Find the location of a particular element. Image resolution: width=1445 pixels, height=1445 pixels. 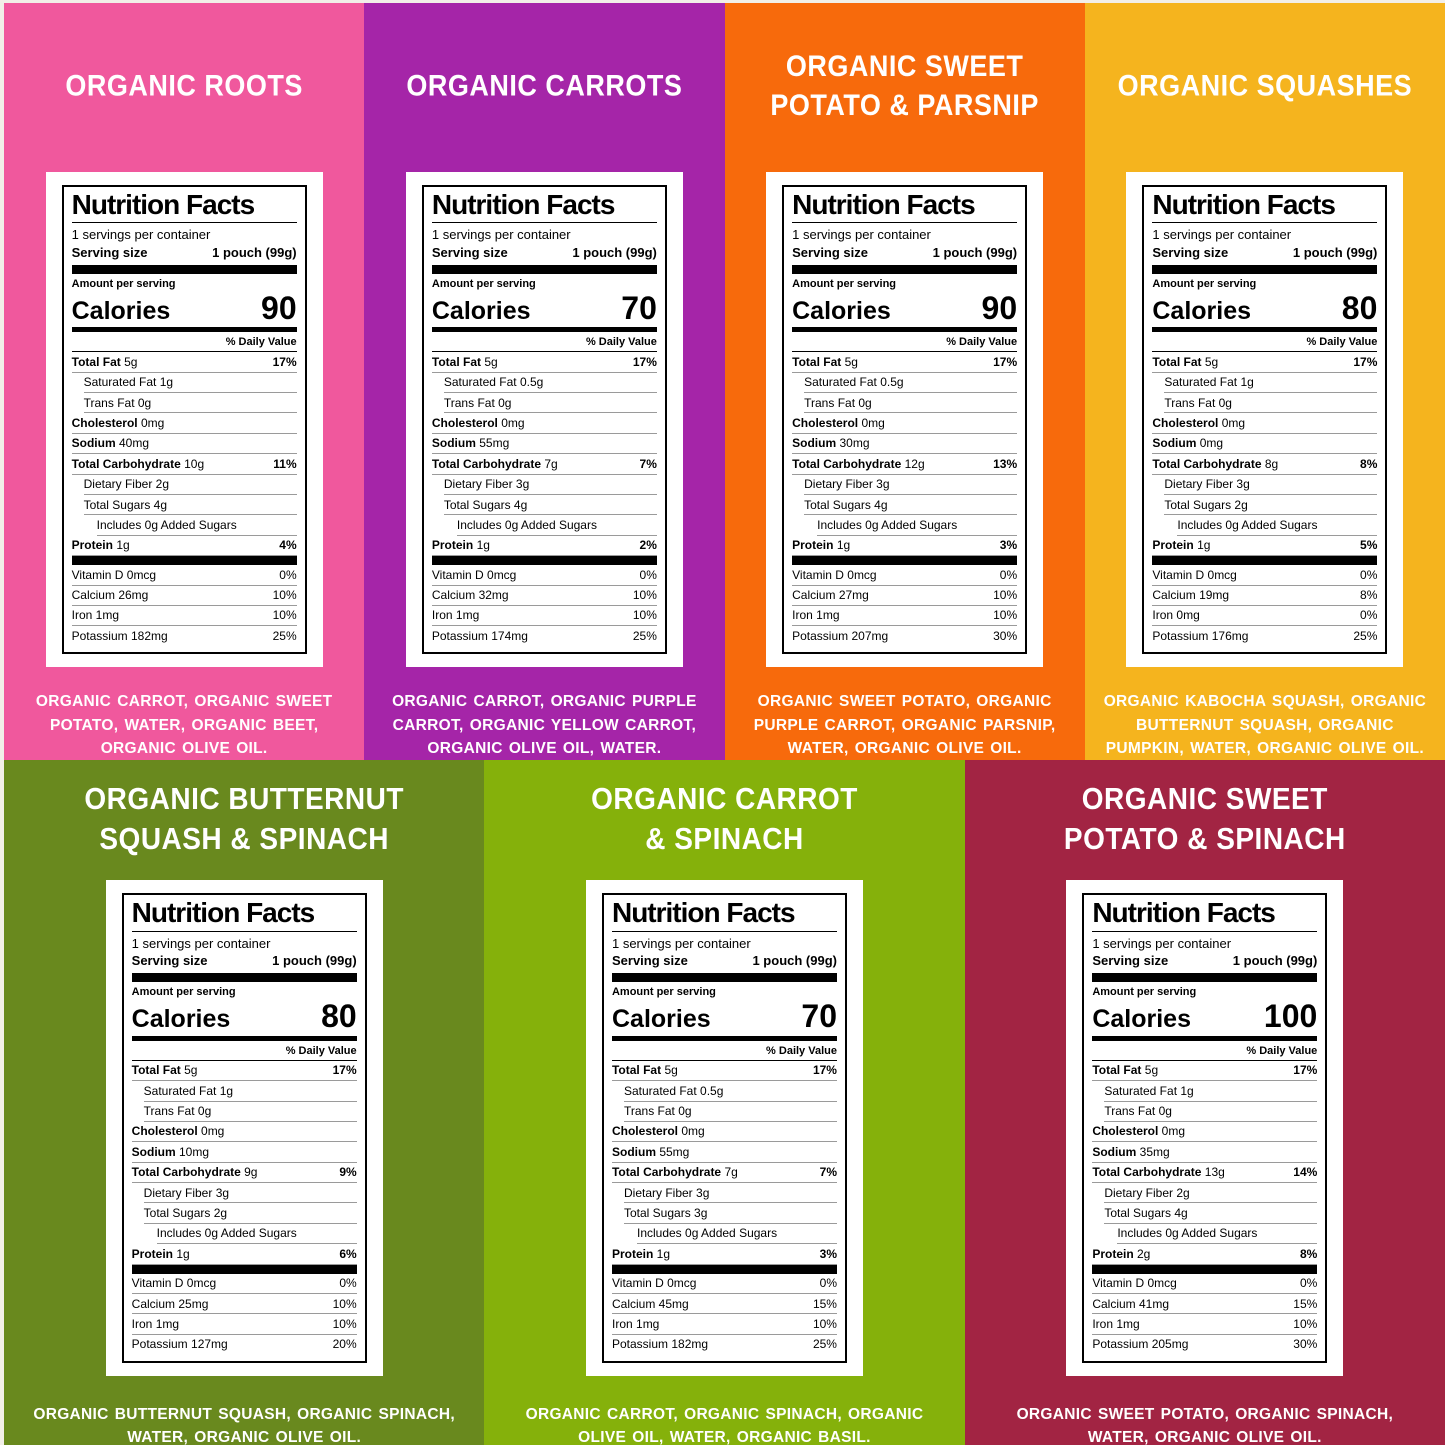

daily-value-percent: 10% is located at coordinates (1005, 615).